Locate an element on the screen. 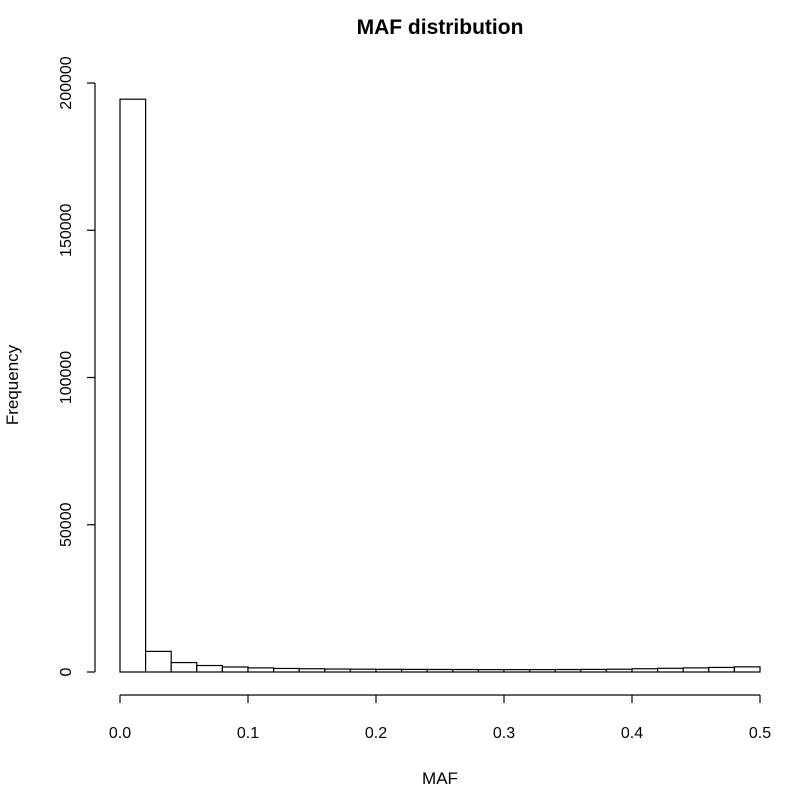 This screenshot has height=798, width=806. y-tick-label: 200000 is located at coordinates (66, 82).